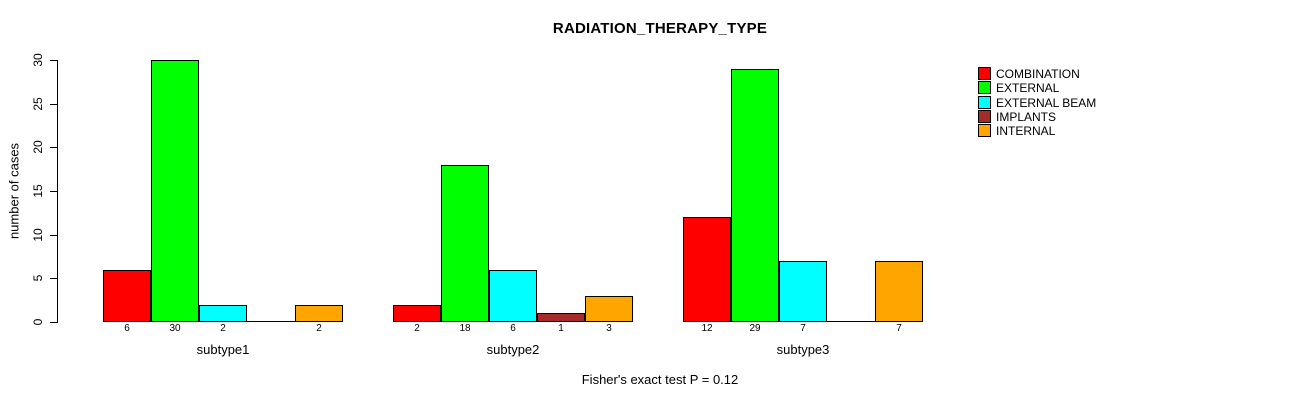  I want to click on zero-bar-subtype1-implants, so click(271, 321).